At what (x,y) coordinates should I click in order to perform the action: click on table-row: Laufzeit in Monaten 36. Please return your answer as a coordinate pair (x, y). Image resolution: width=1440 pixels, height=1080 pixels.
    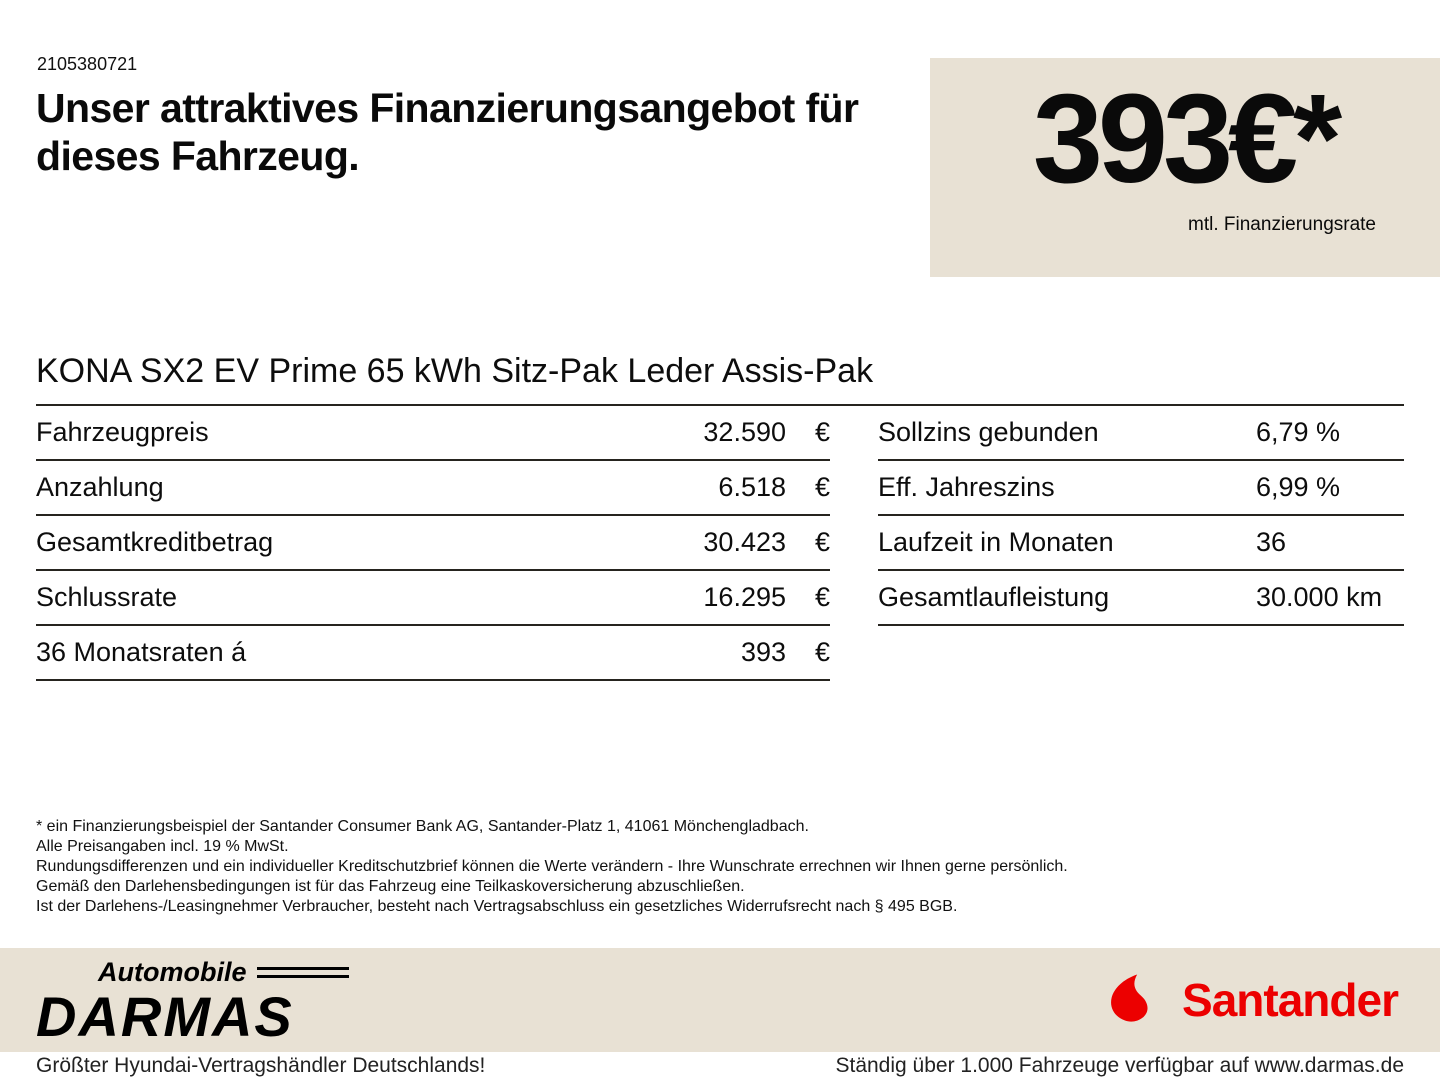
    Looking at the image, I should click on (1141, 543).